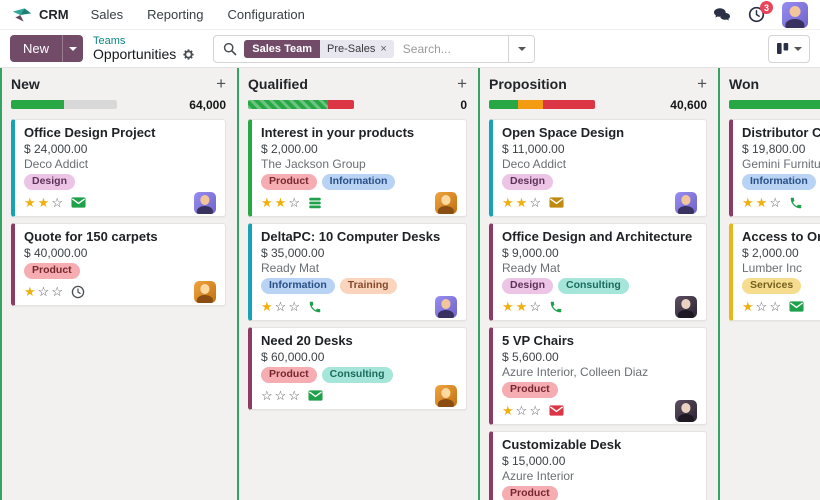 This screenshot has height=500, width=820. I want to click on new-dropdown-button, so click(73, 48).